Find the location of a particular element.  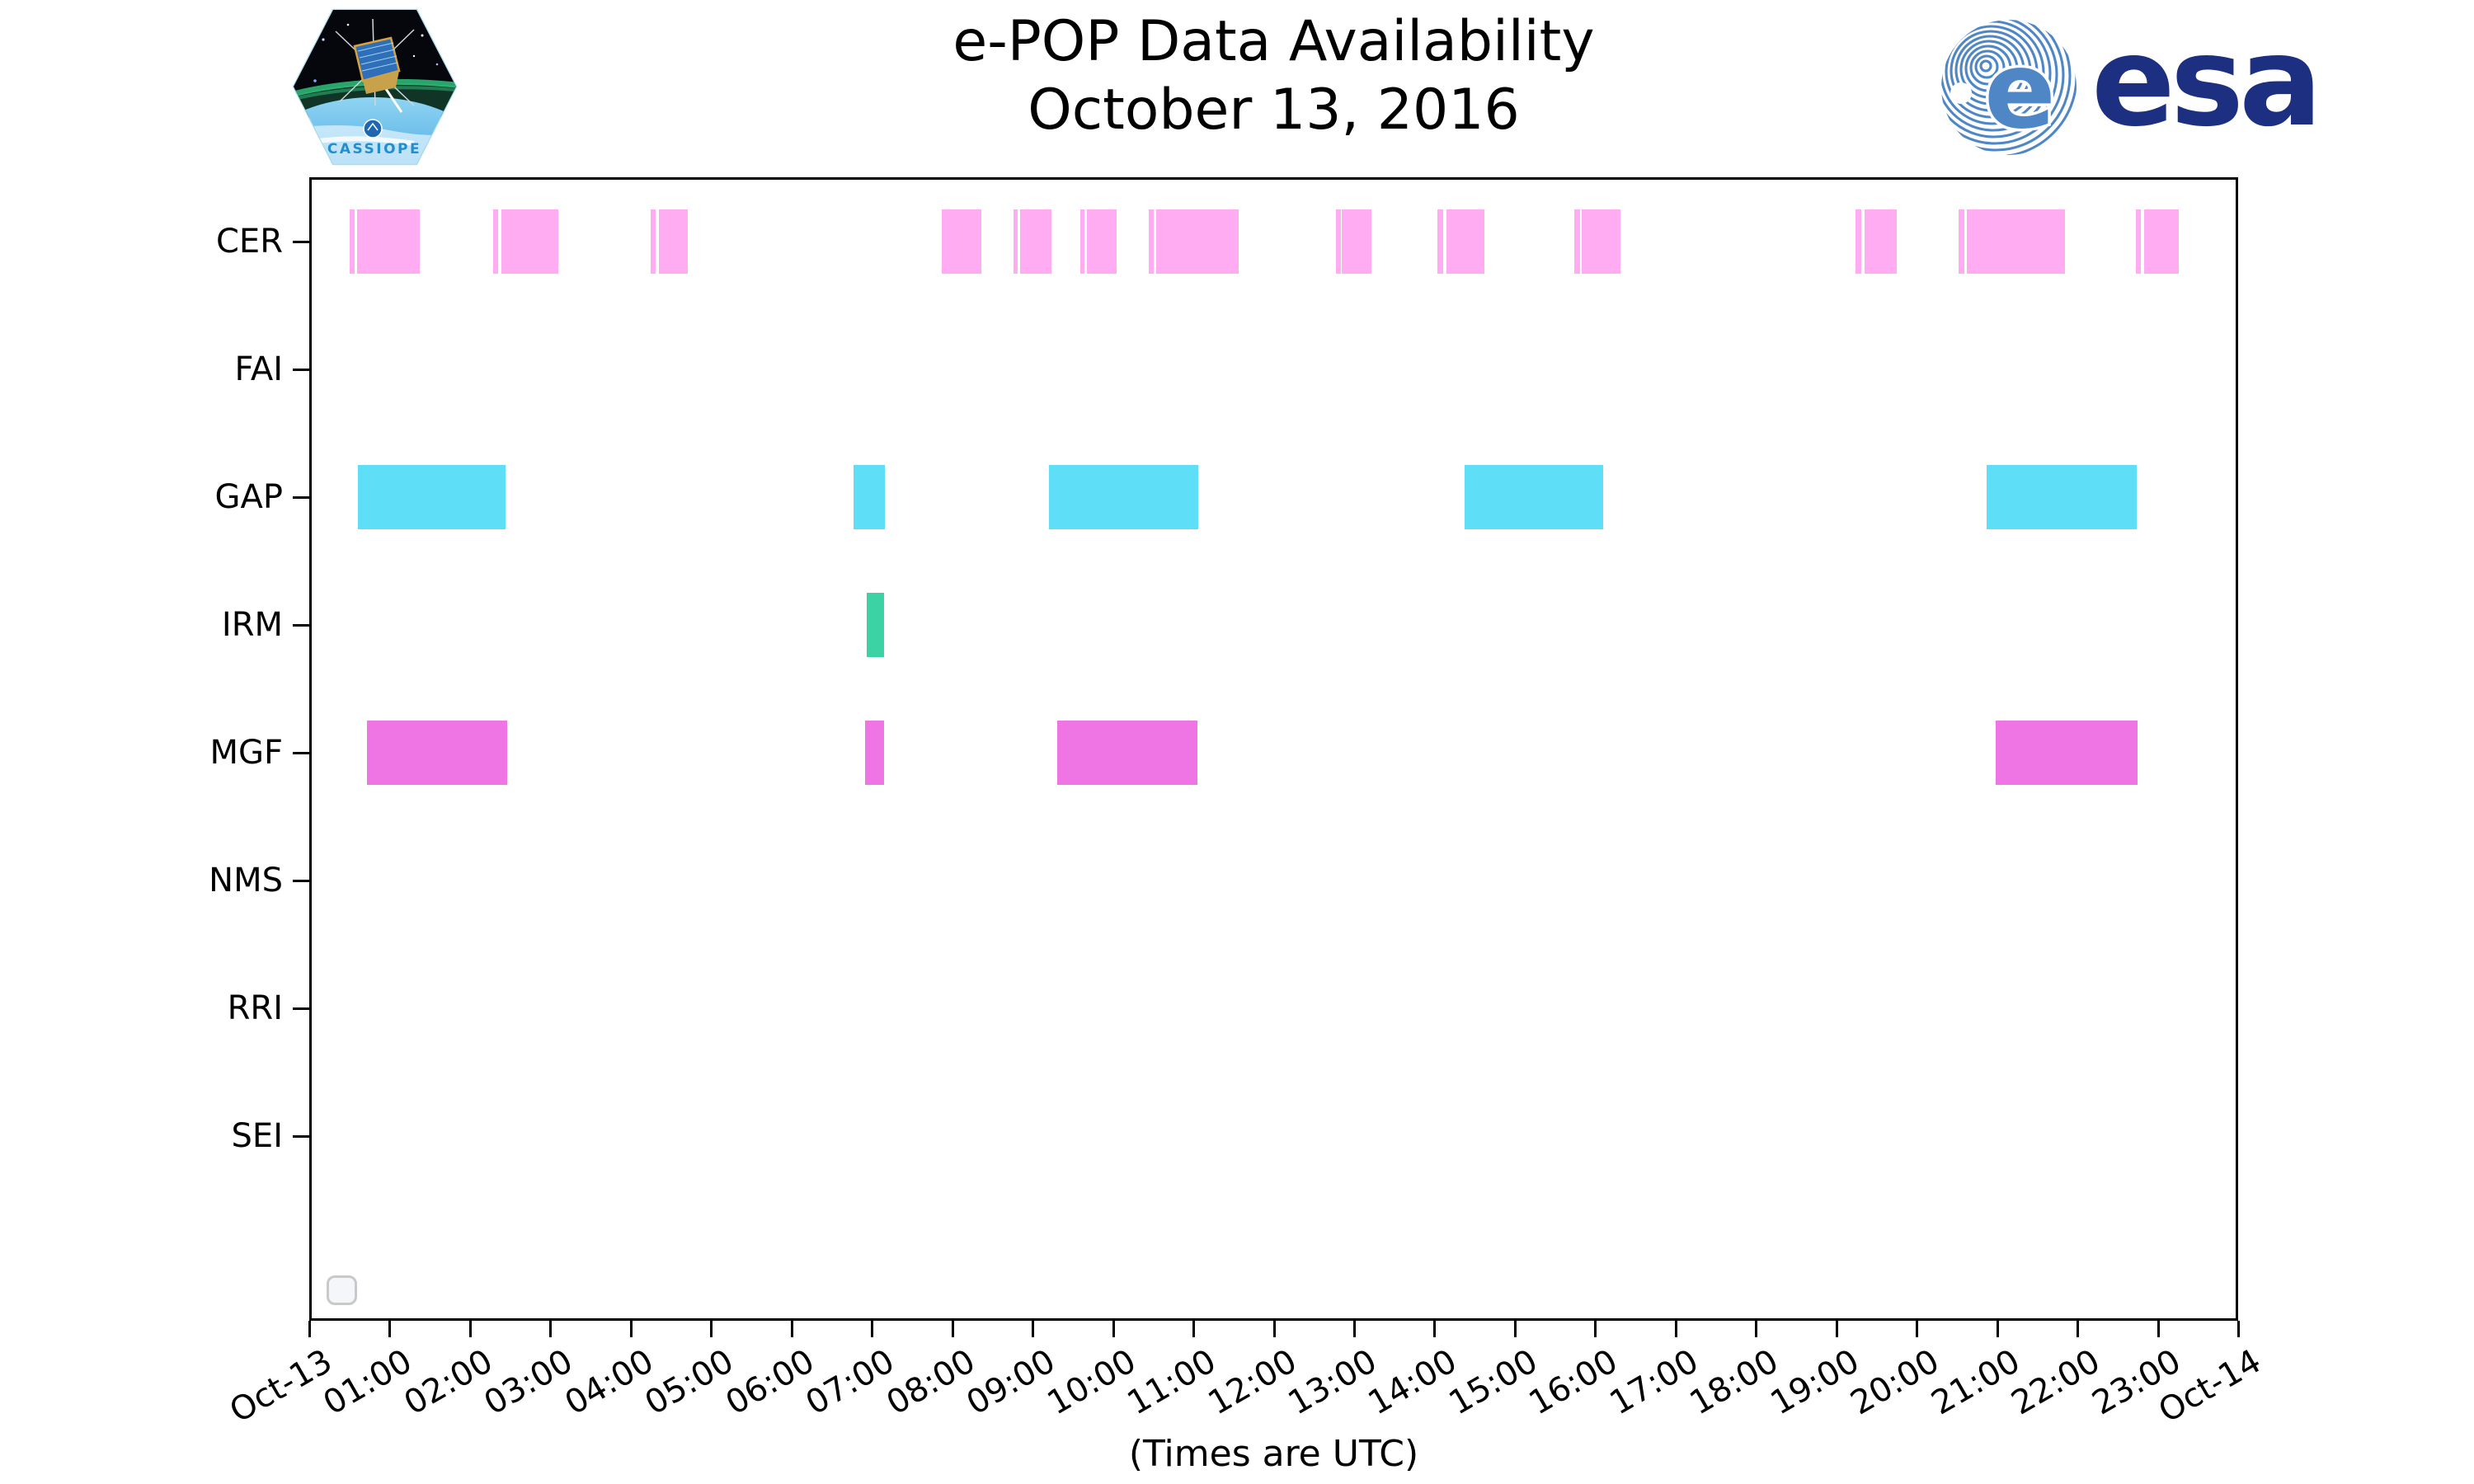

patch-csa-badge is located at coordinates (373, 129).